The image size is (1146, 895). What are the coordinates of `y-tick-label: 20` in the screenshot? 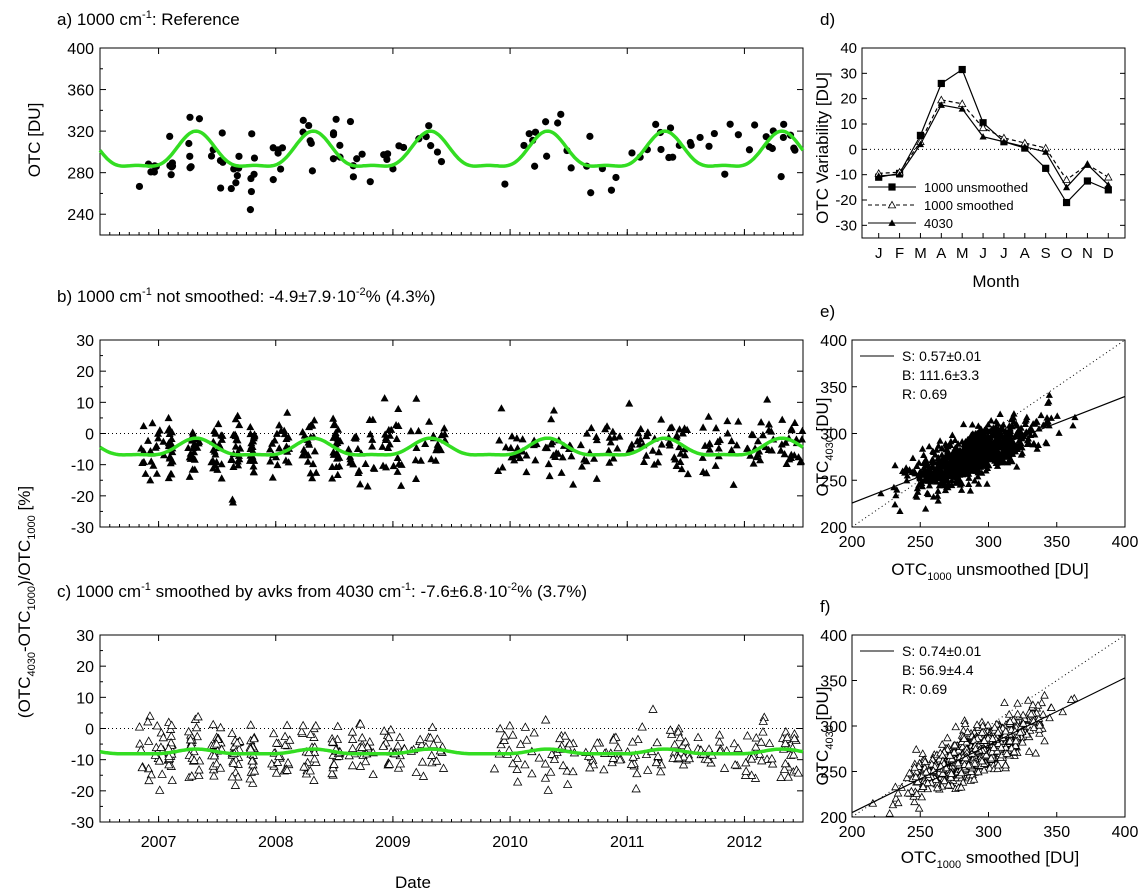 It's located at (85, 667).